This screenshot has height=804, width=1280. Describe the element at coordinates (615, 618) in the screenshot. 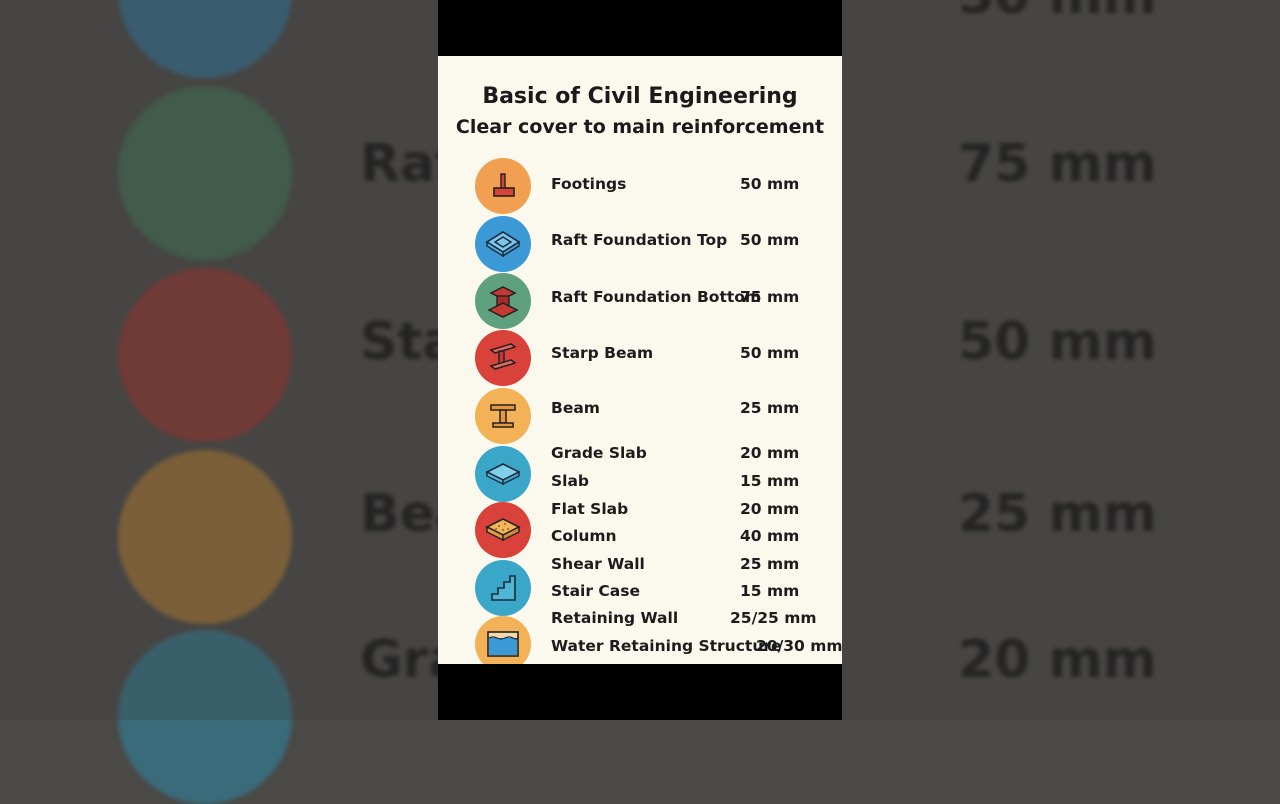

I see `row-label-retaining-wall: Retaining Wall` at that location.